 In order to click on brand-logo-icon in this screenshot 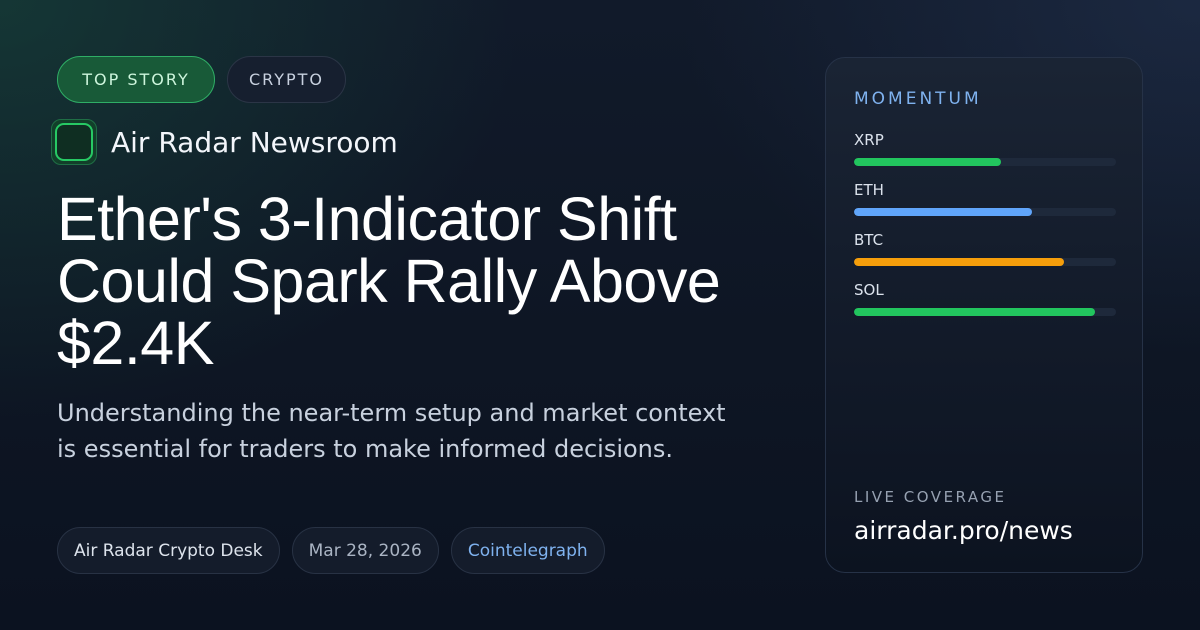, I will do `click(74, 142)`.